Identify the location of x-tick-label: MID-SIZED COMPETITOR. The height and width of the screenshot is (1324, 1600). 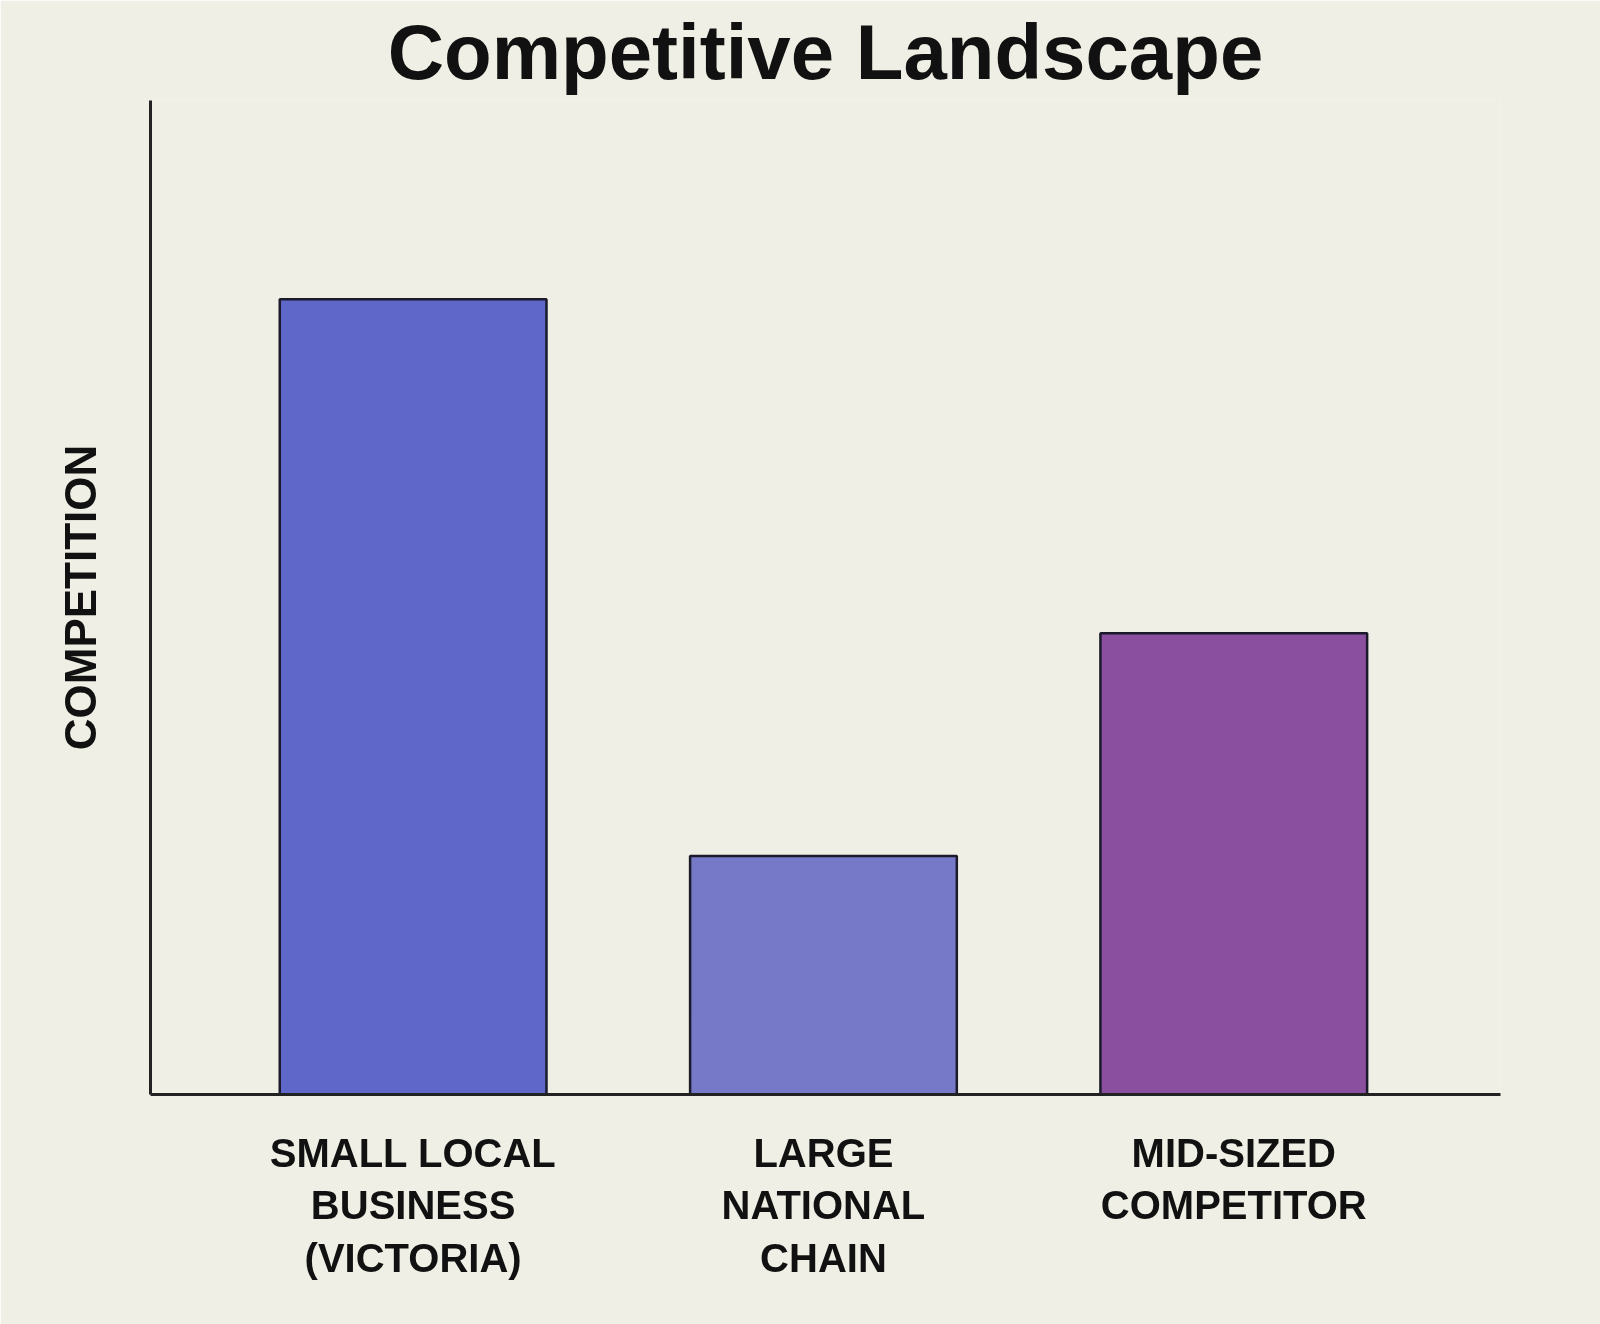
(1233, 1179).